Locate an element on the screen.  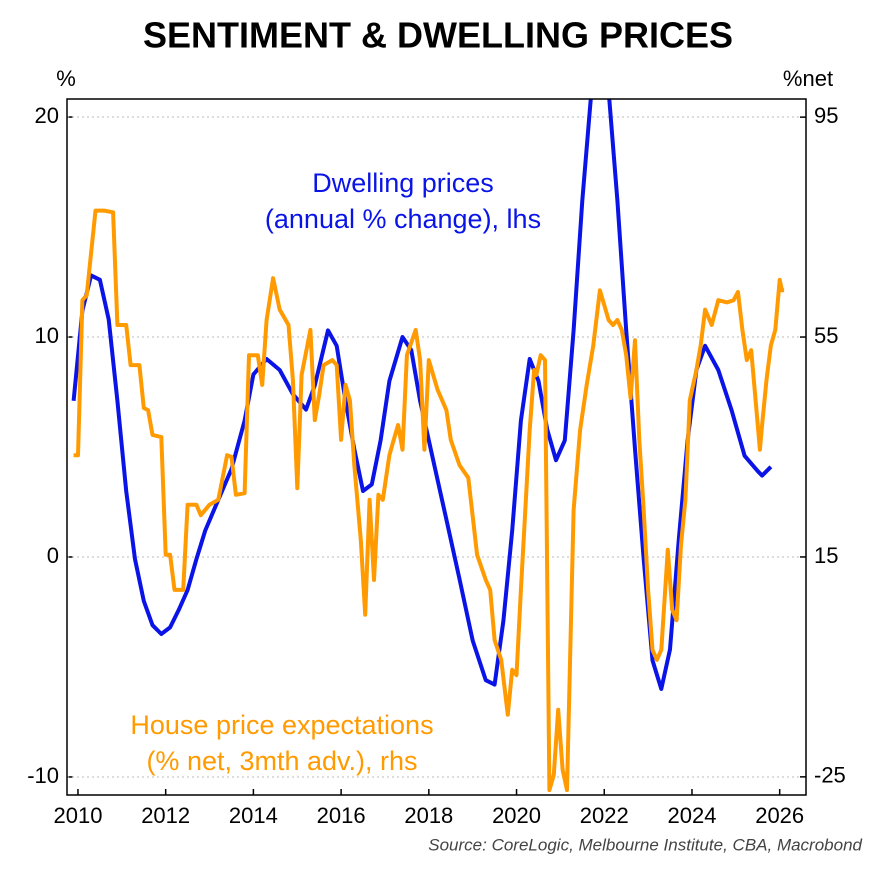
y2-tick-label: 15 is located at coordinates (826, 555).